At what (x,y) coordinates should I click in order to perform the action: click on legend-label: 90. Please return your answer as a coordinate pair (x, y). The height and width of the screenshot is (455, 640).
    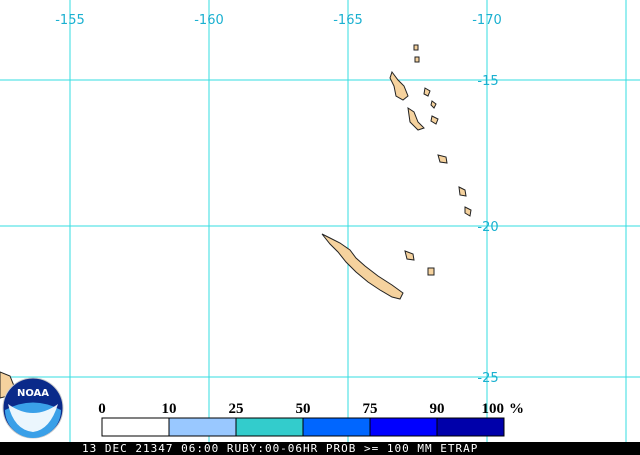
    Looking at the image, I should click on (437, 409).